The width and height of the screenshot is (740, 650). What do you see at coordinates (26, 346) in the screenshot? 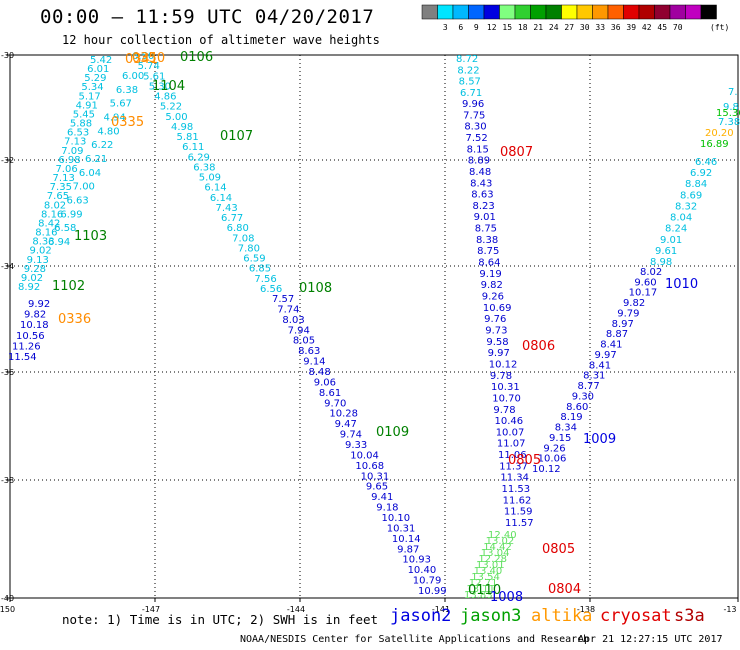
I see `swh-value: 11.26` at bounding box center [26, 346].